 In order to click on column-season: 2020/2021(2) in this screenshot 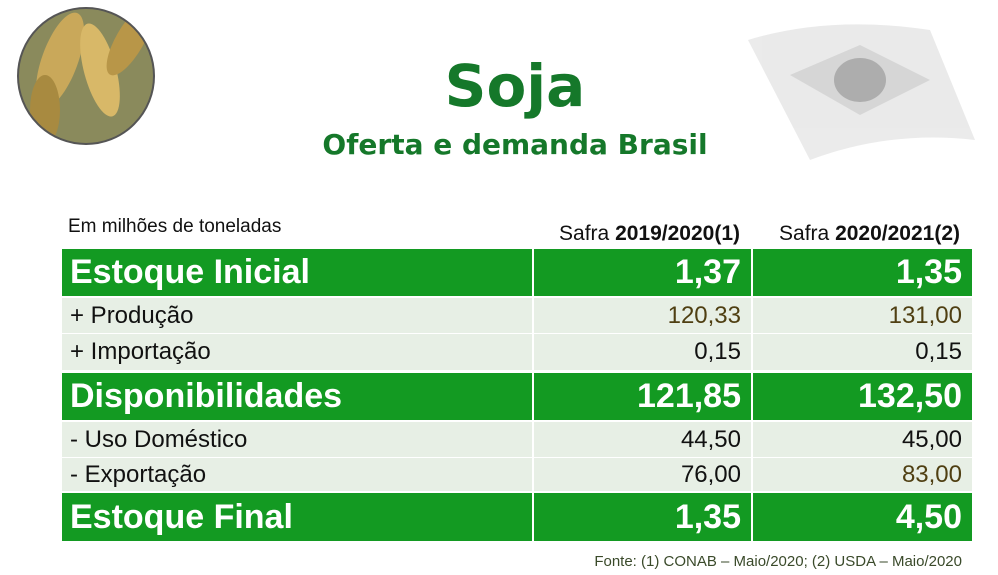, I will do `click(897, 233)`.